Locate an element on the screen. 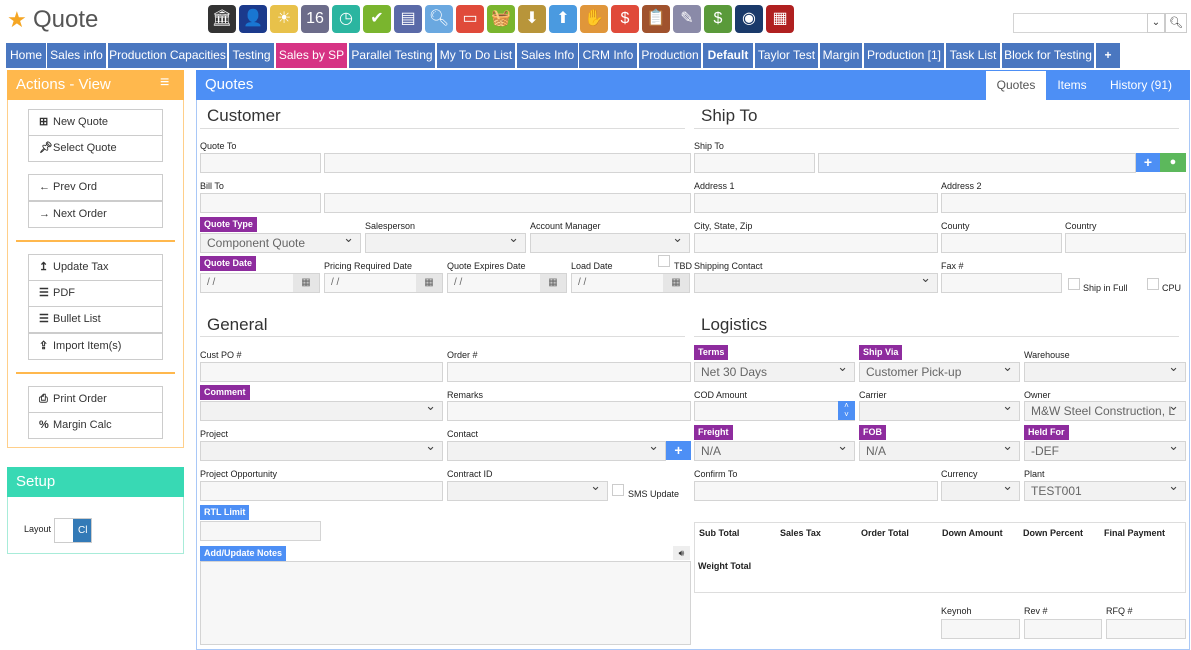  cod-amount-spinner: ˄ ˅ is located at coordinates (846, 410).